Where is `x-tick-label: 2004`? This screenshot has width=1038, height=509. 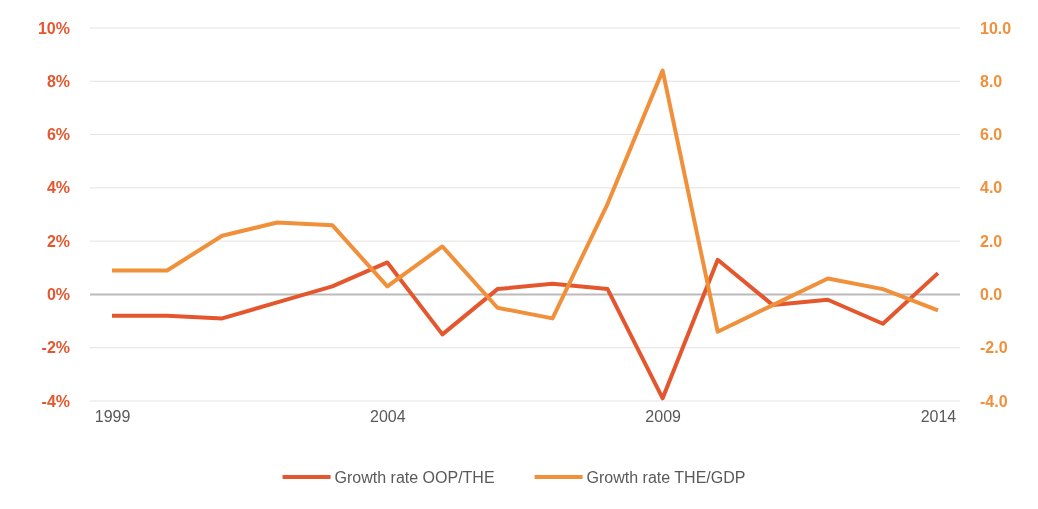 x-tick-label: 2004 is located at coordinates (388, 417).